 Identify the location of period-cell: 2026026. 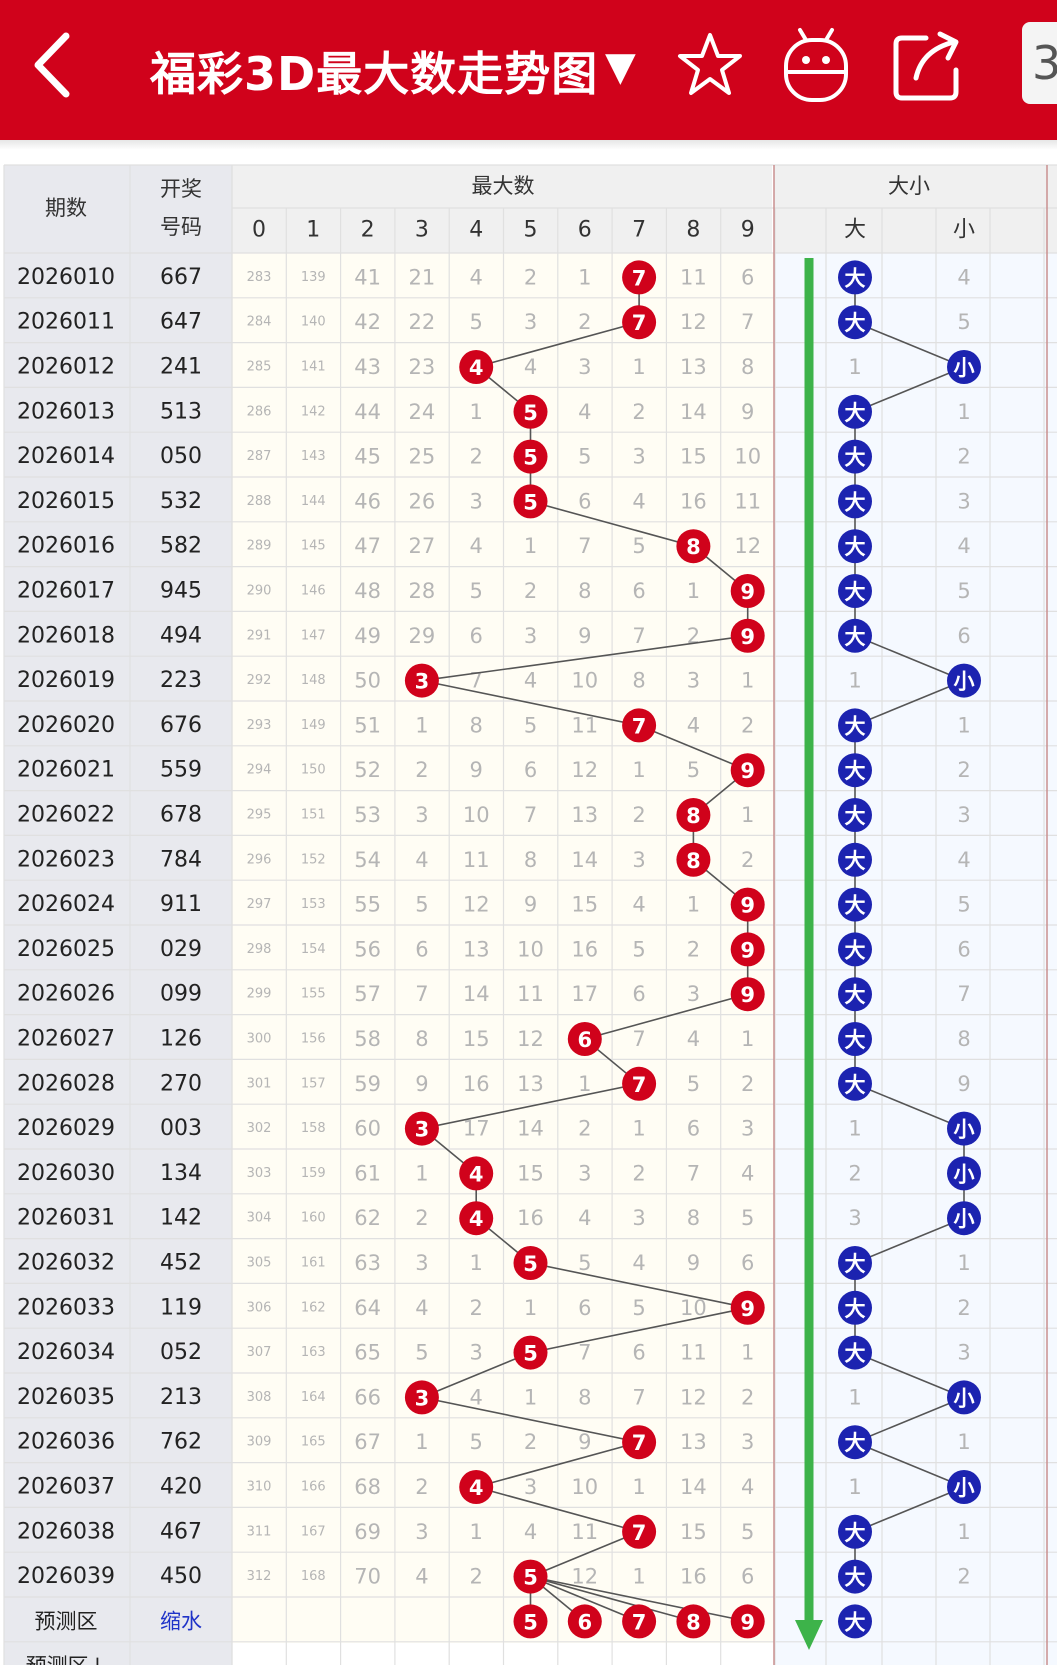
(66, 994).